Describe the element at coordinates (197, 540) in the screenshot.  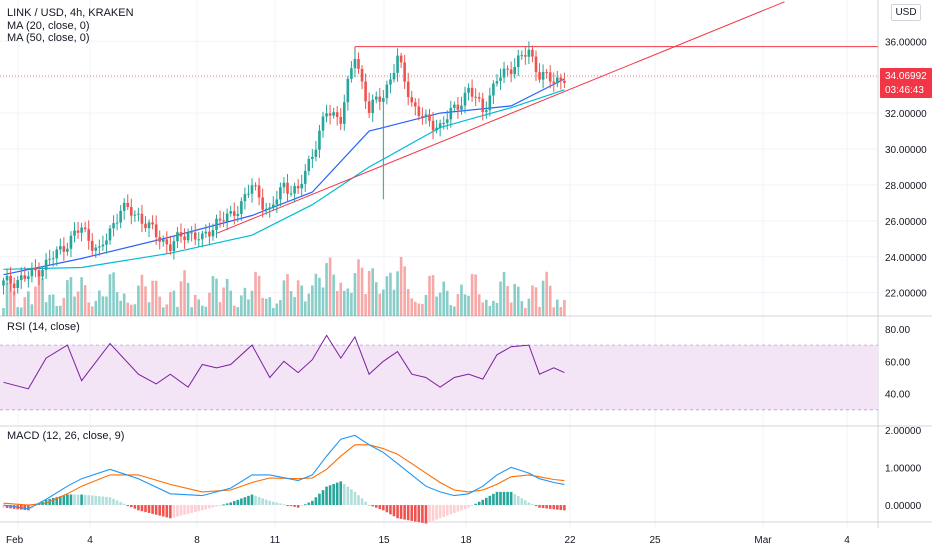
I see `time-tick-label: 8` at that location.